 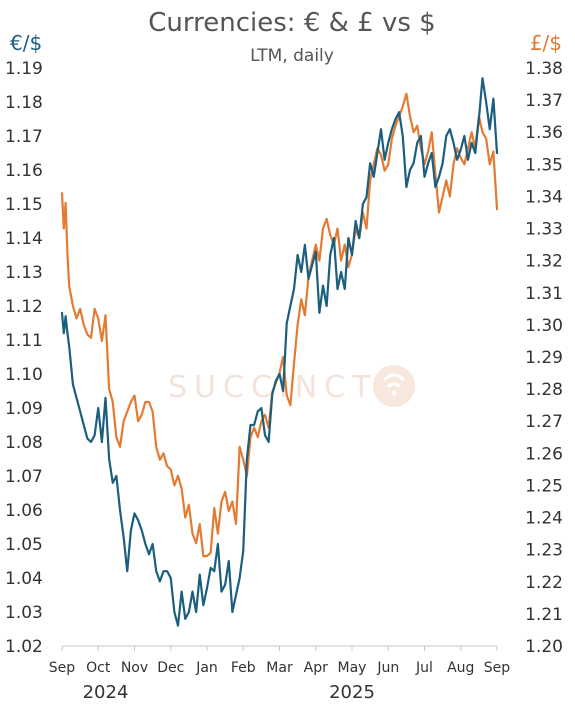 I want to click on y-left-tick-label: 1.11, so click(x=24, y=341).